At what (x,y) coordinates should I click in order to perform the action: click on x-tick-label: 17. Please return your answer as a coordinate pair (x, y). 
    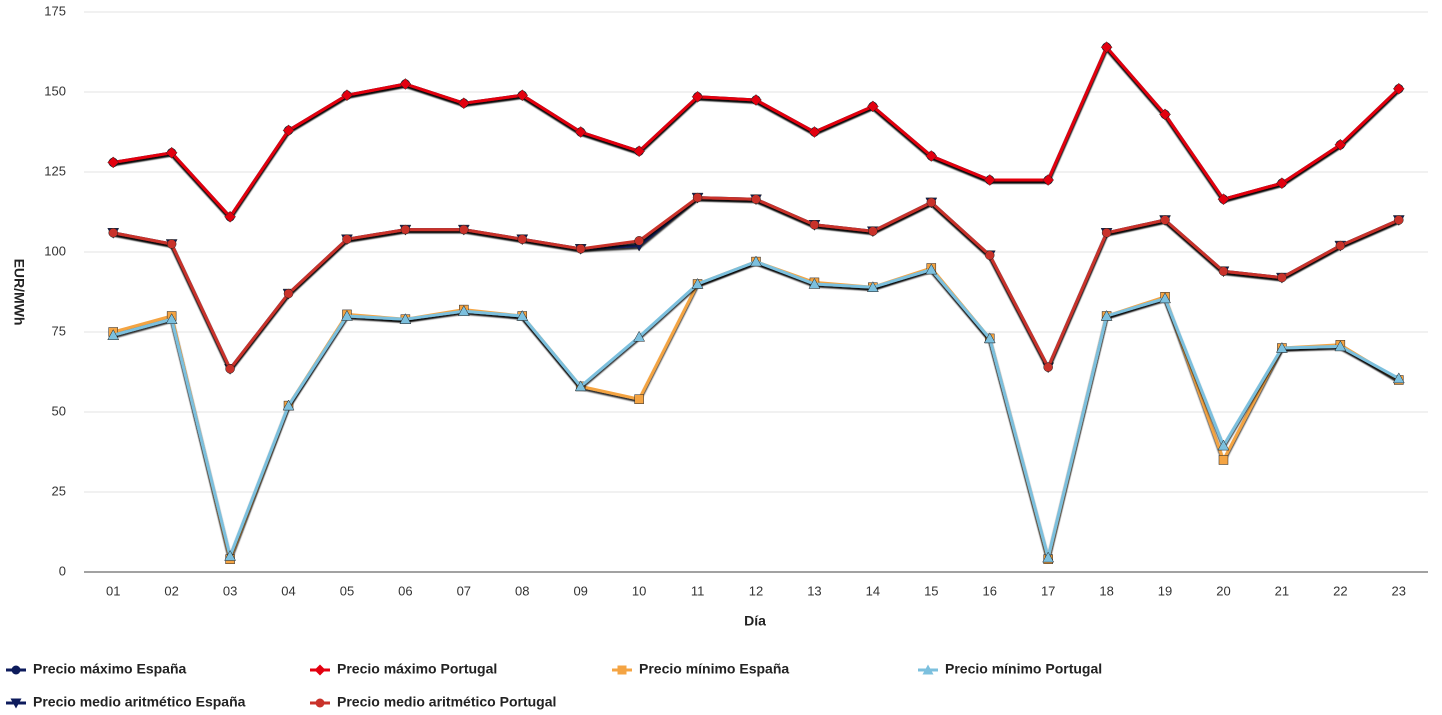
    Looking at the image, I should click on (1048, 590).